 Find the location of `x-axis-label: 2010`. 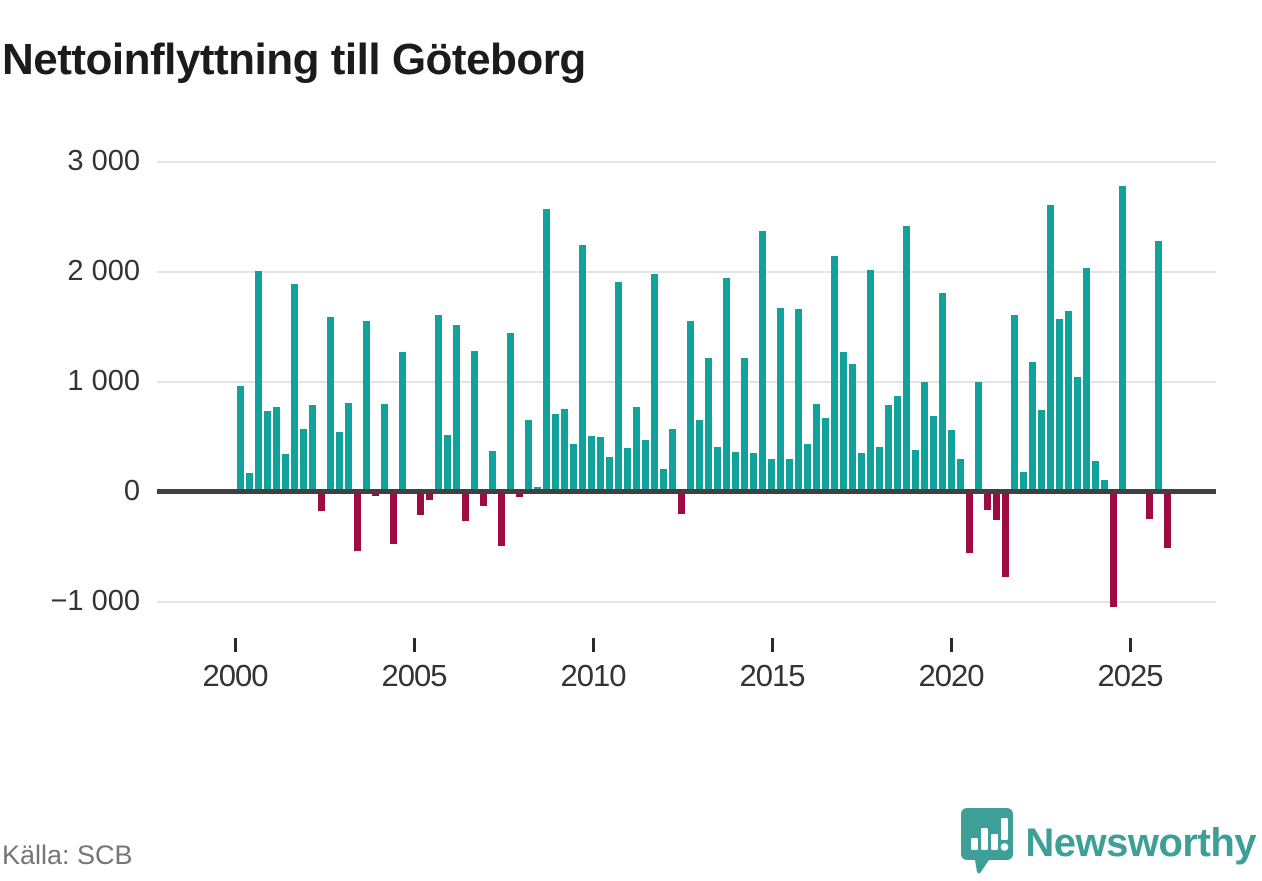

x-axis-label: 2010 is located at coordinates (593, 675).